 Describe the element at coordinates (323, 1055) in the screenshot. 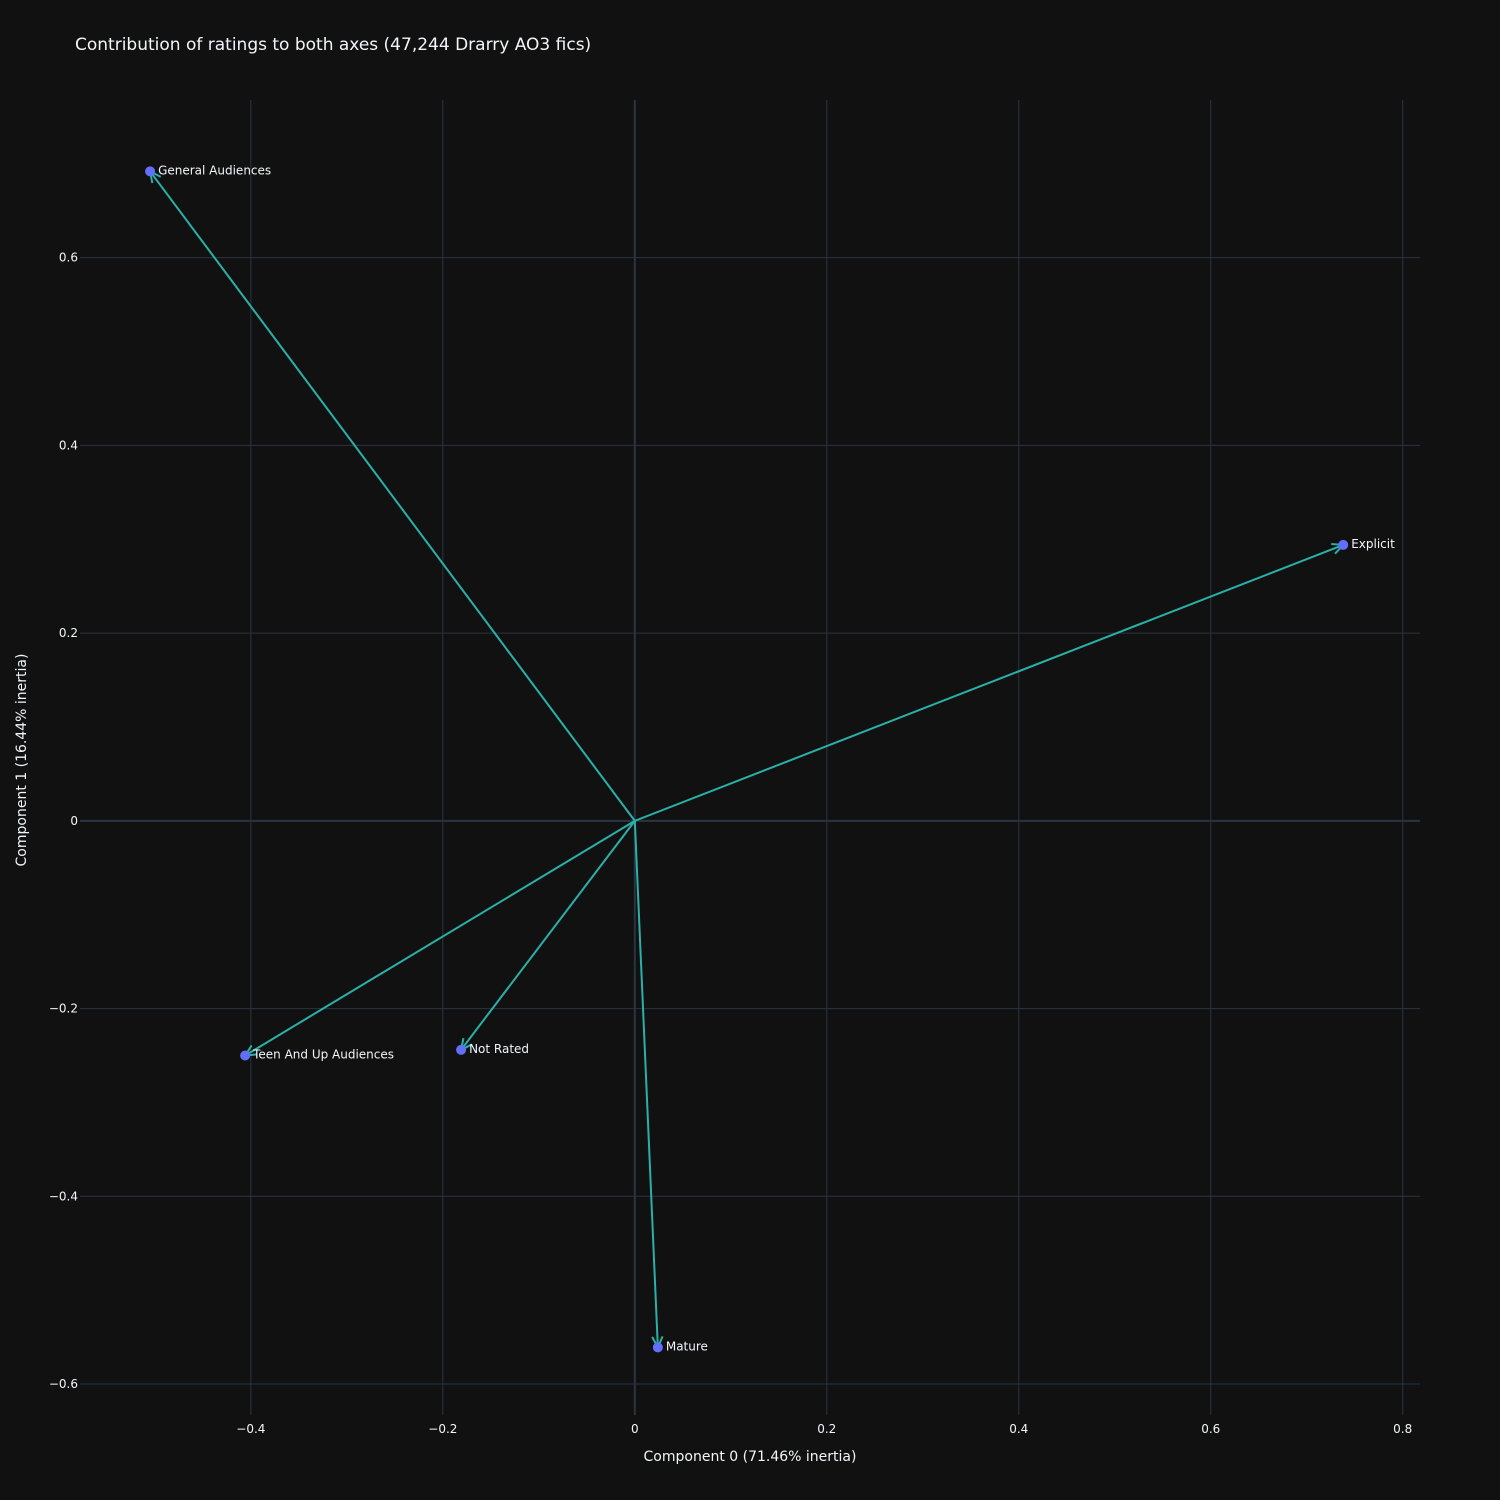

I see `point-label: Teen And Up Audiences` at that location.